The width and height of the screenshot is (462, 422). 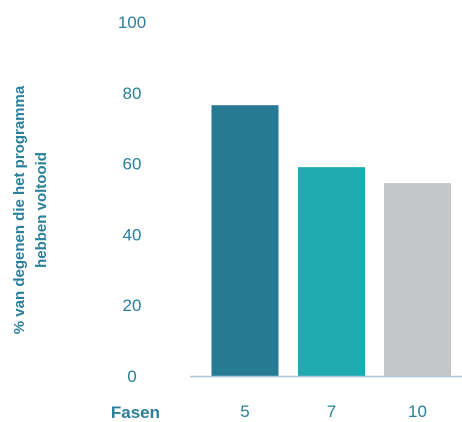 What do you see at coordinates (132, 164) in the screenshot?
I see `y-tick-label: 60` at bounding box center [132, 164].